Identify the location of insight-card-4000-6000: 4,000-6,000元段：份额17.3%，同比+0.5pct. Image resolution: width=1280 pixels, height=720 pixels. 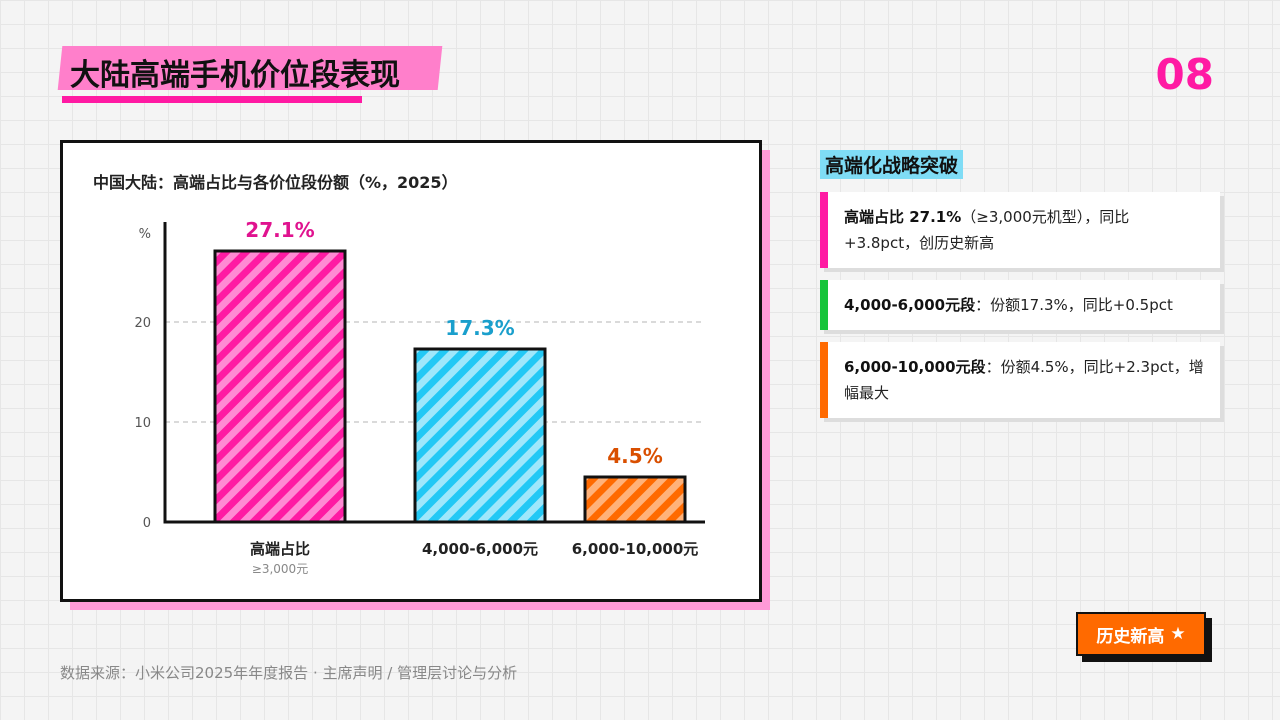
(1020, 305).